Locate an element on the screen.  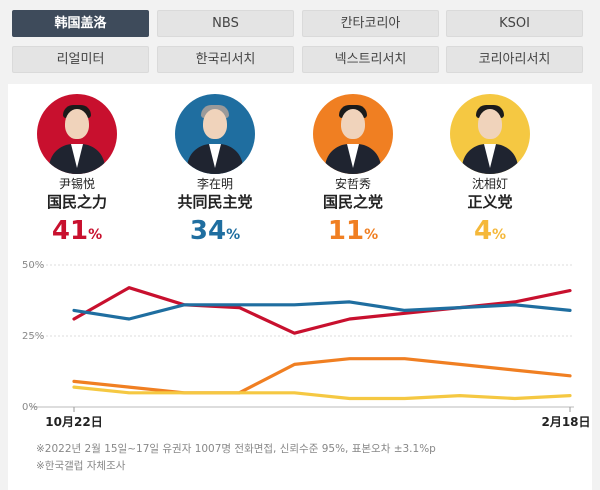
candidate-card: 尹锡悦 国民之力 41% is located at coordinates (77, 171).